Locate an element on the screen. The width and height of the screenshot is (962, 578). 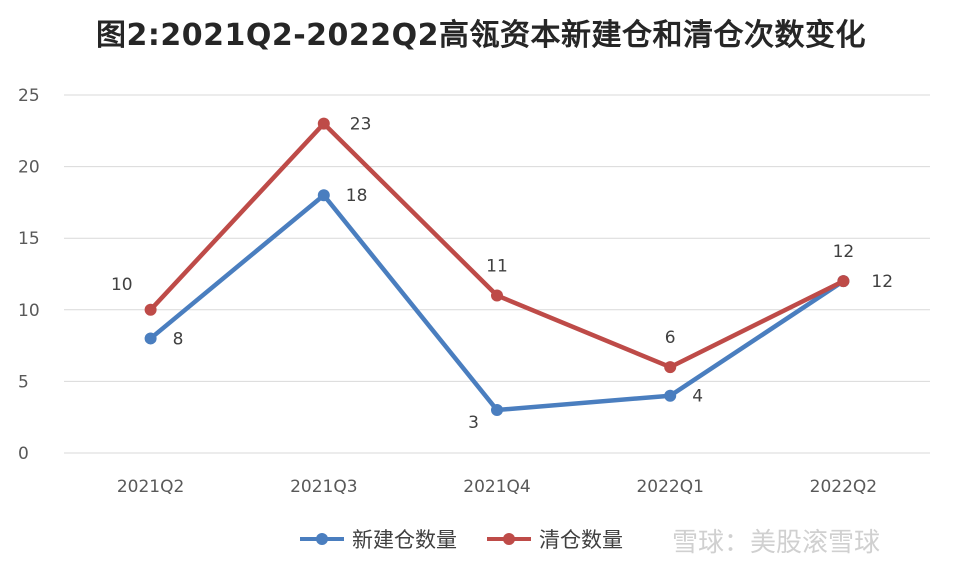
legend-label-new-positions: 新建仓数量 is located at coordinates (404, 540).